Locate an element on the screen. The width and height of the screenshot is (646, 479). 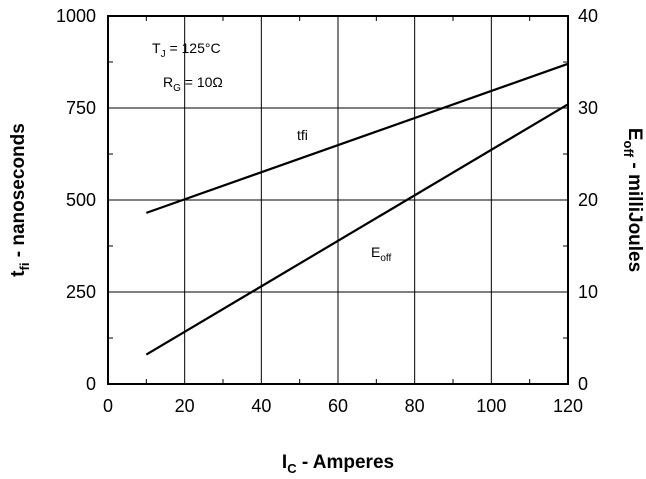
x-tick-label-40: 40 is located at coordinates (261, 406).